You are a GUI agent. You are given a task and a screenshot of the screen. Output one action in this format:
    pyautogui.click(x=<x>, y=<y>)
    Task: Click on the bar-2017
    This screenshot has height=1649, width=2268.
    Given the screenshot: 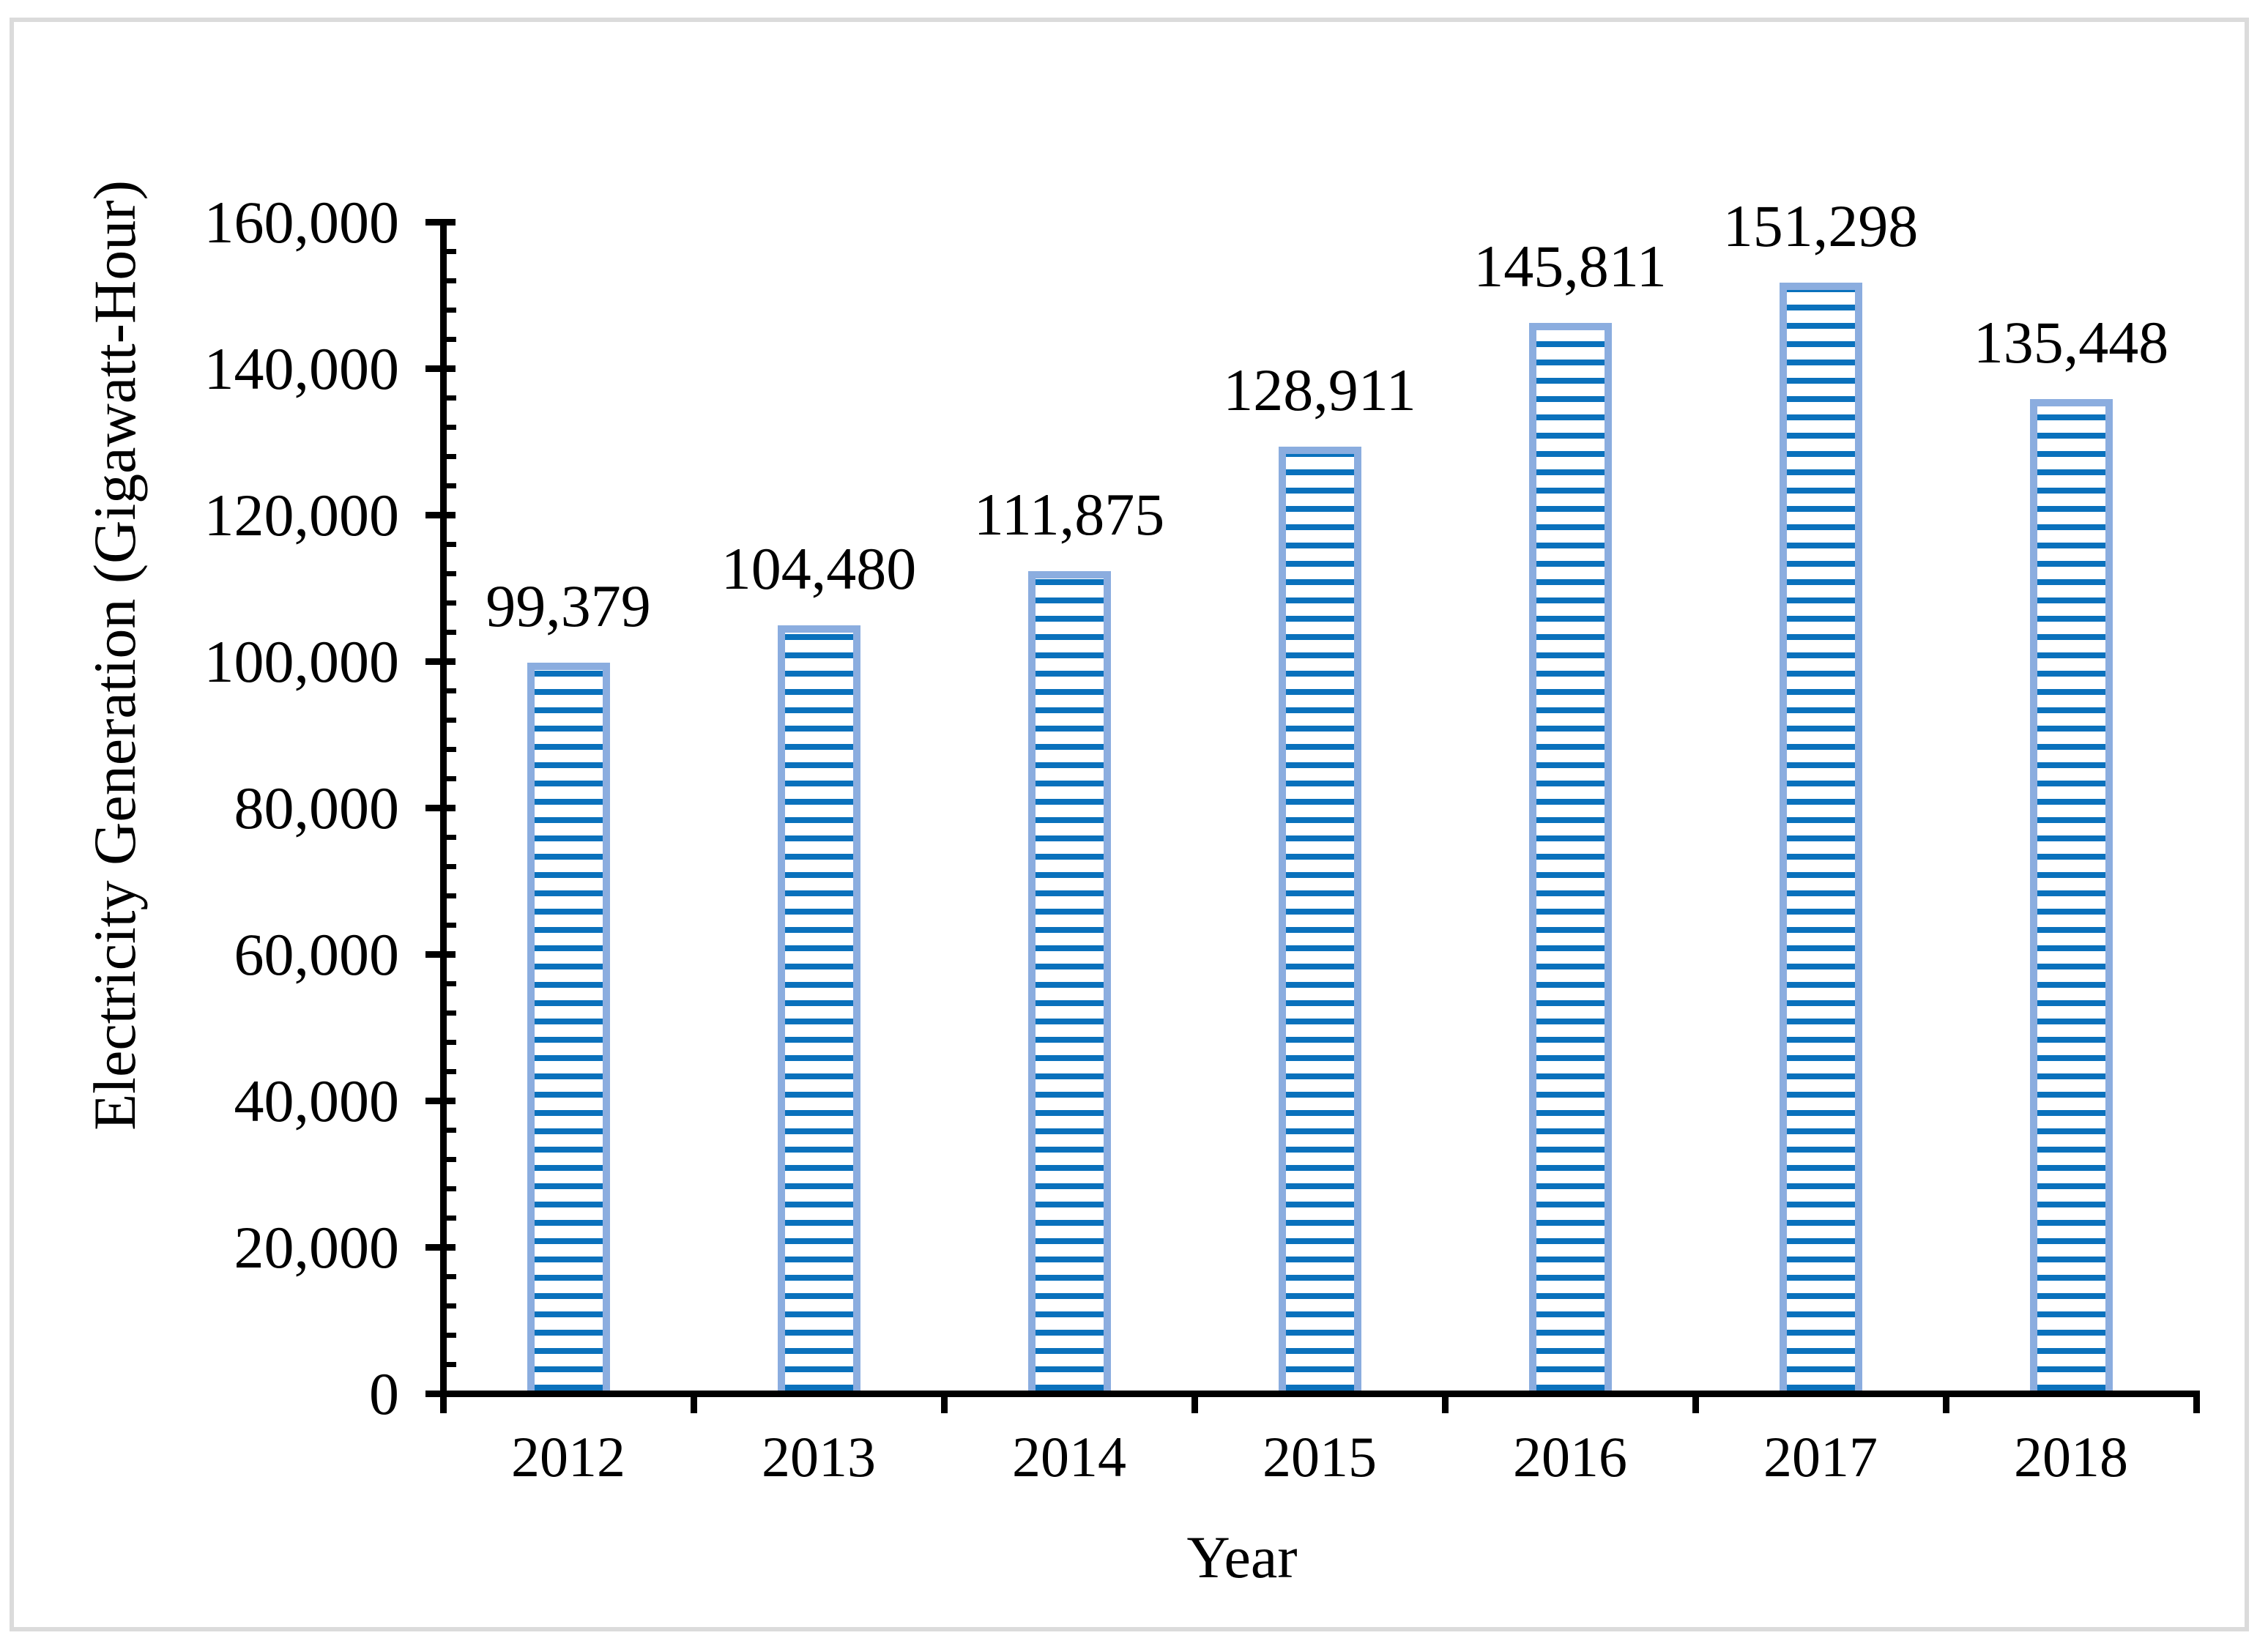 What is the action you would take?
    pyautogui.click(x=1820, y=837)
    